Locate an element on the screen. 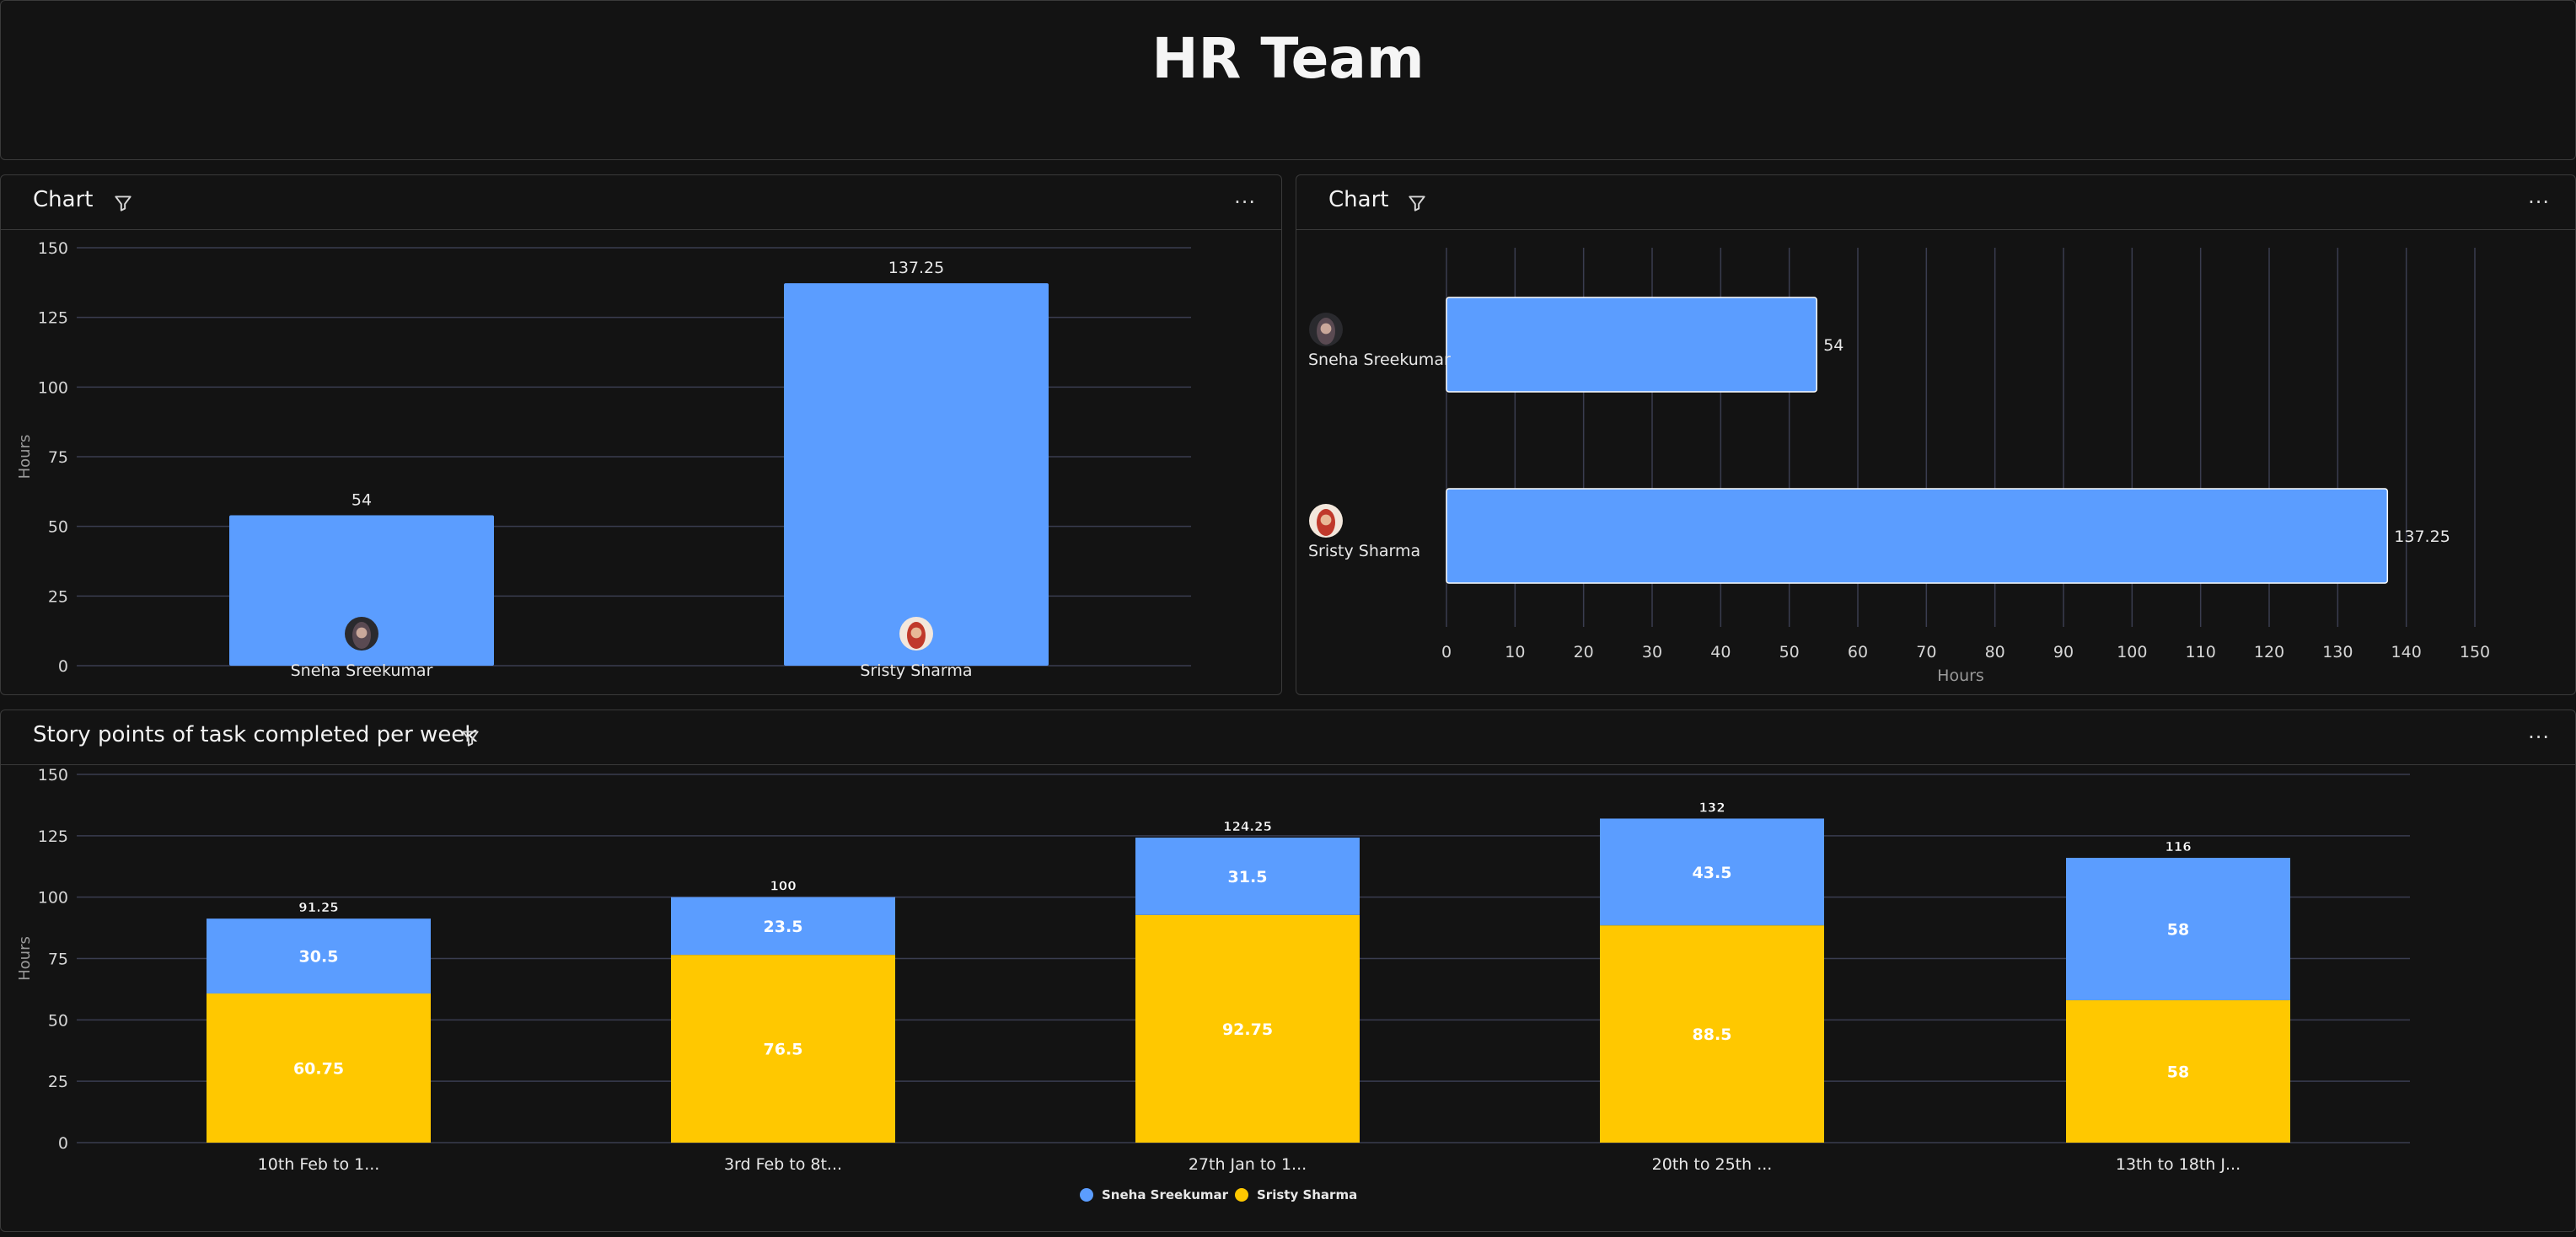 The width and height of the screenshot is (2576, 1237). total-label: 100 is located at coordinates (783, 886).